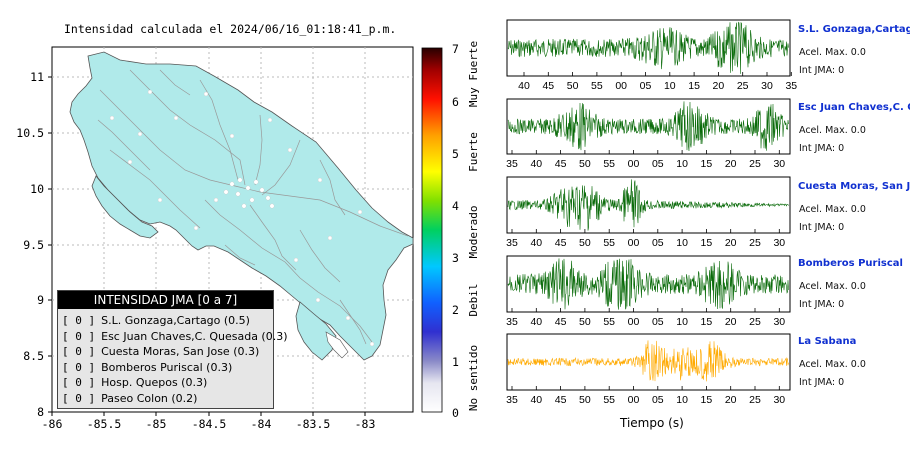 The image size is (910, 460). Describe the element at coordinates (854, 186) in the screenshot. I see `station-name: Cuesta Moras, San Jose` at that location.